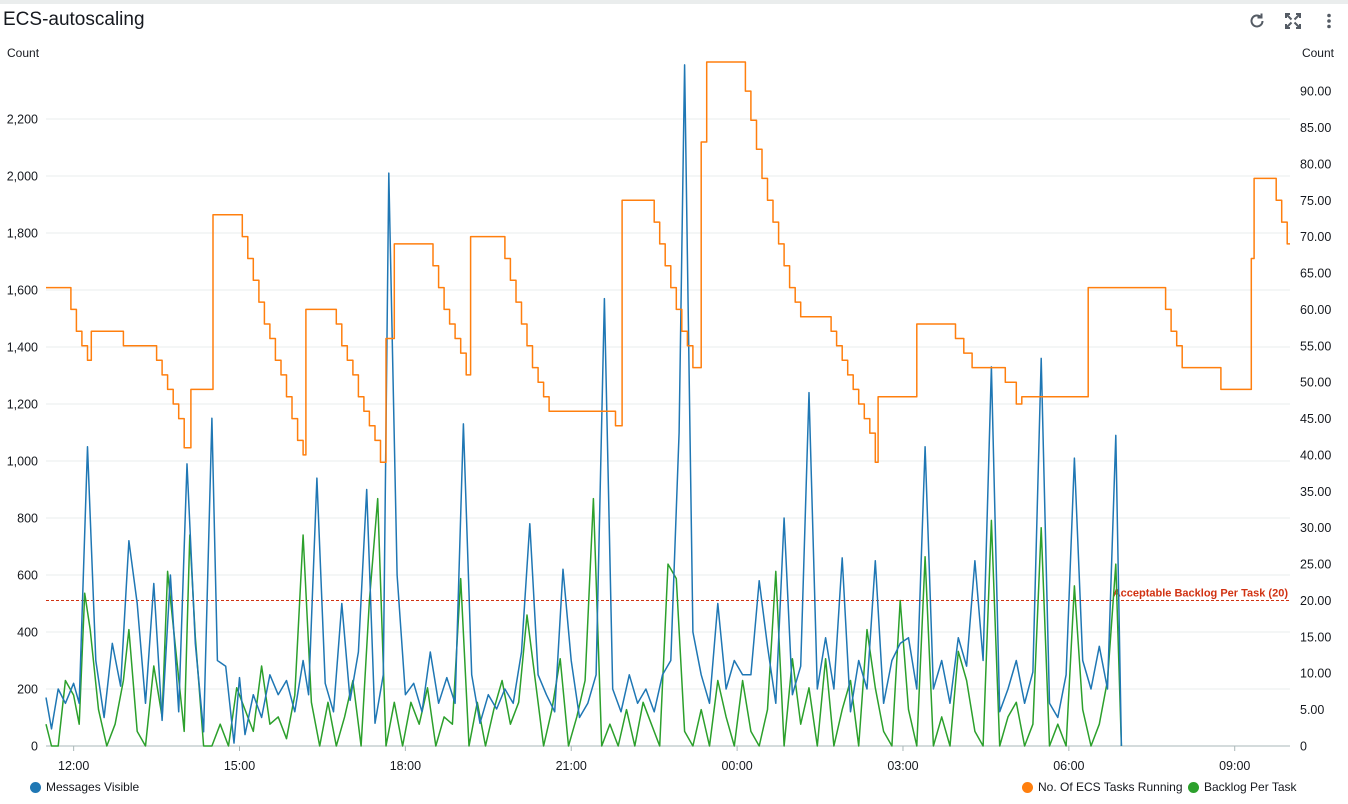 This screenshot has height=804, width=1348. Describe the element at coordinates (1315, 455) in the screenshot. I see `y-right-tick-label: 40.00` at that location.